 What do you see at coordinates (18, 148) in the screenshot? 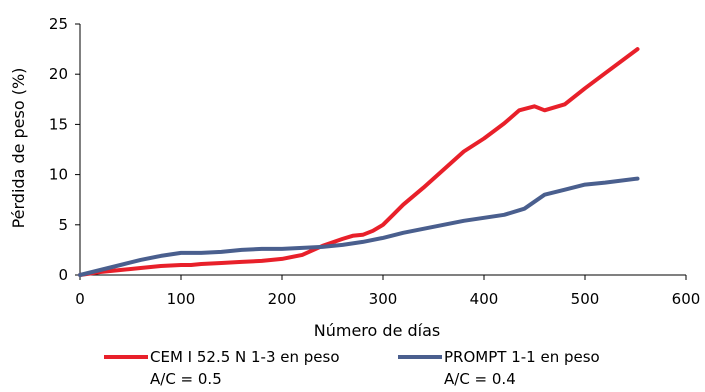
I see `y-axis-title: Pérdida de peso (%)` at bounding box center [18, 148].